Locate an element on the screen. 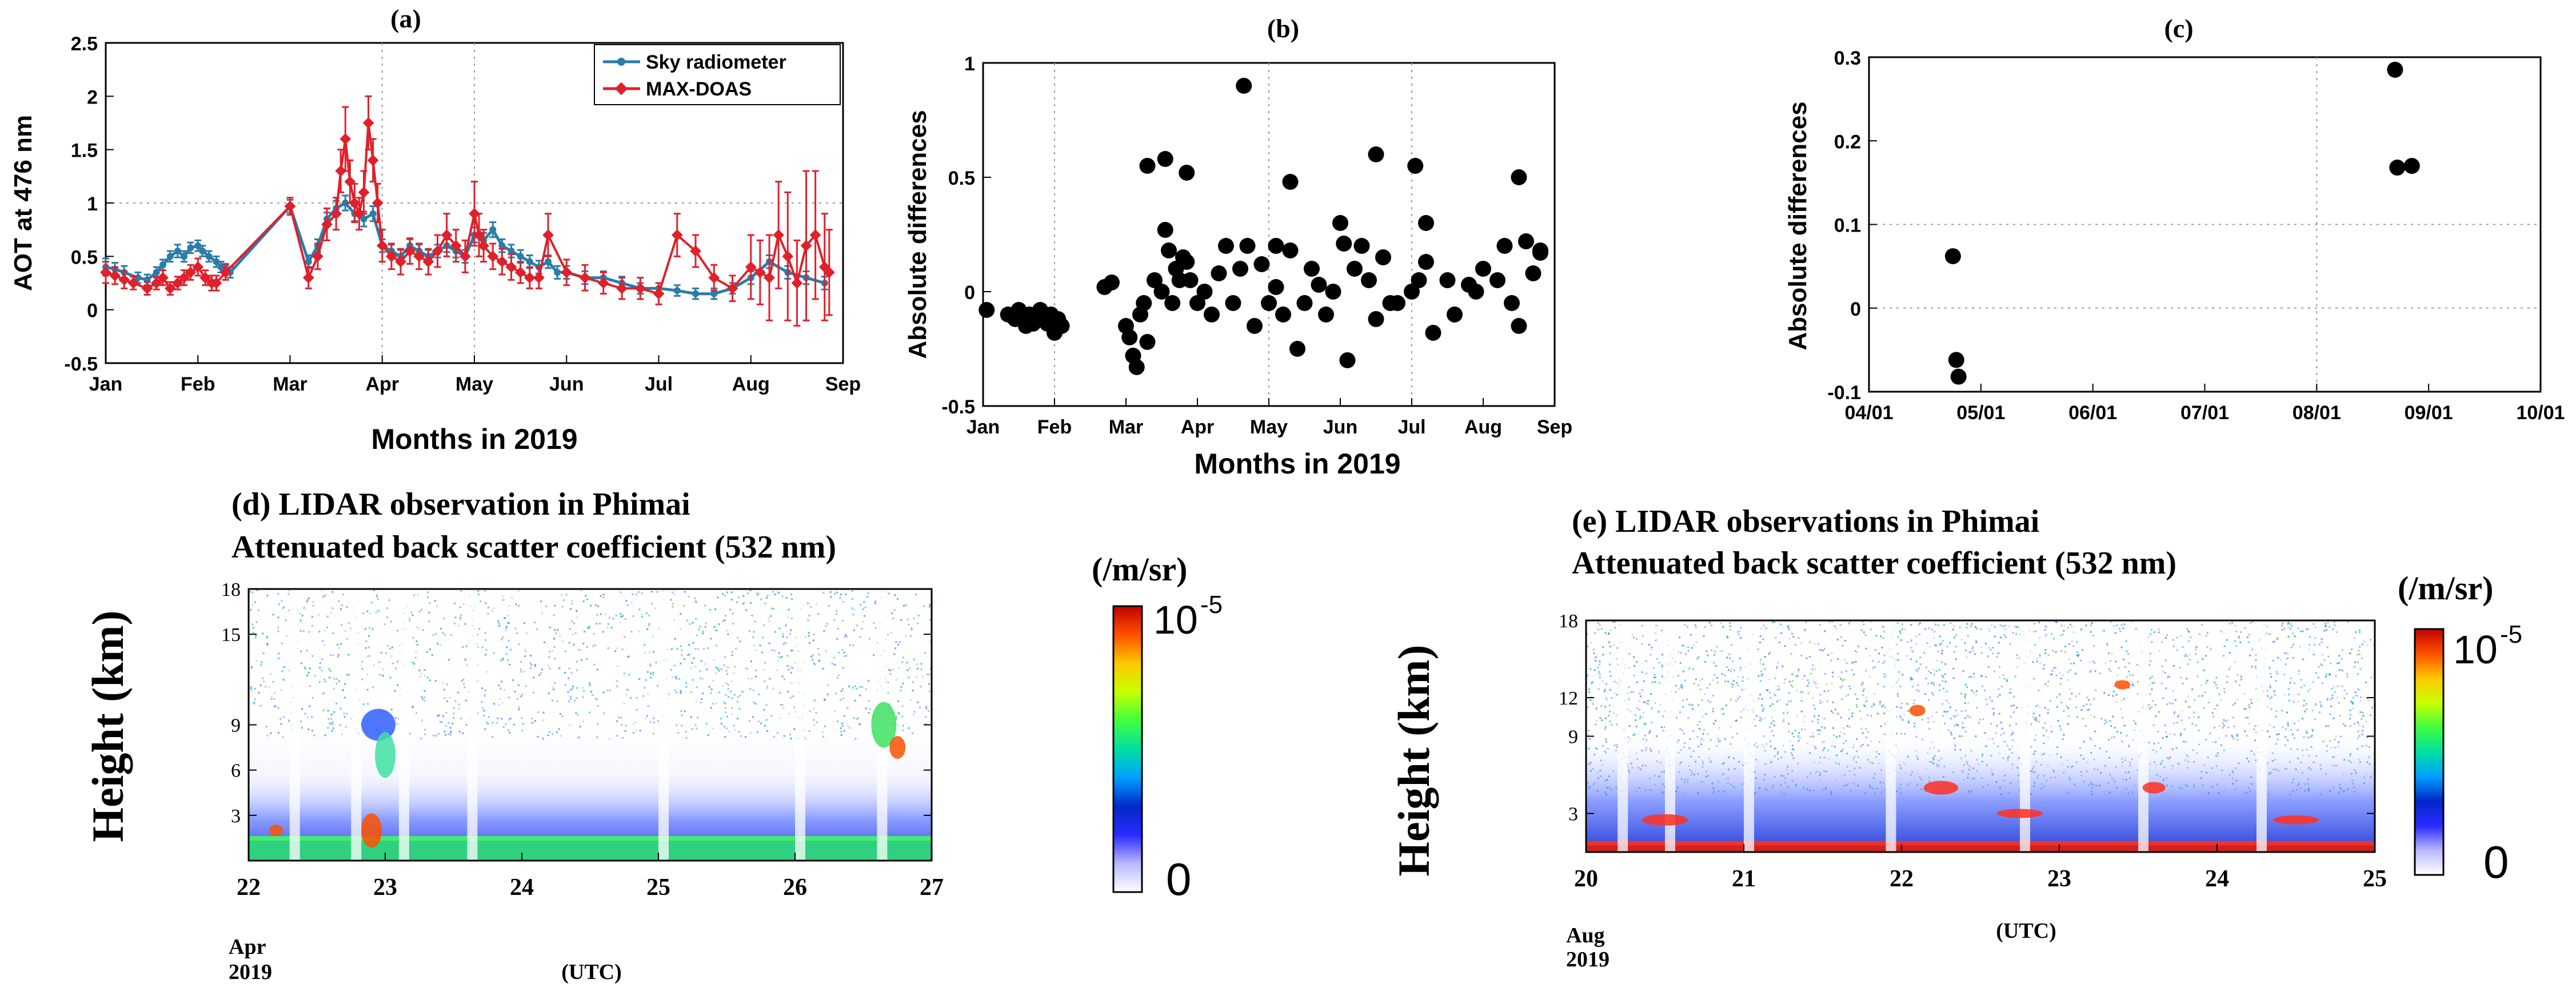  ytick-label: 0.2 is located at coordinates (1847, 142).